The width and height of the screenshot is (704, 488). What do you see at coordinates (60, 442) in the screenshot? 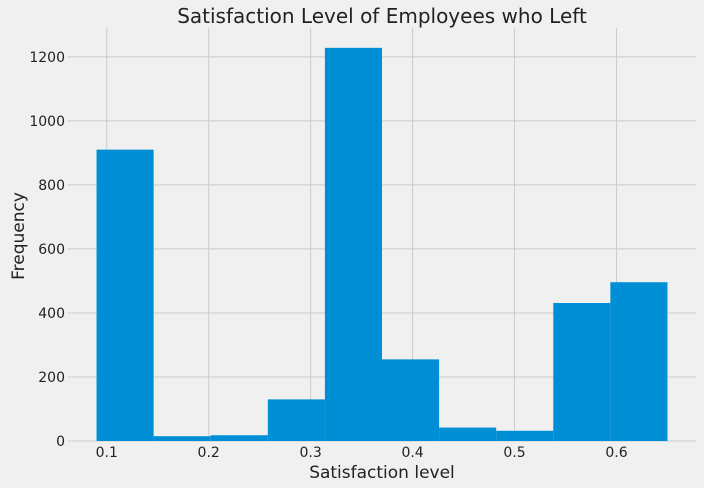
I see `y-tick-label: 0` at bounding box center [60, 442].